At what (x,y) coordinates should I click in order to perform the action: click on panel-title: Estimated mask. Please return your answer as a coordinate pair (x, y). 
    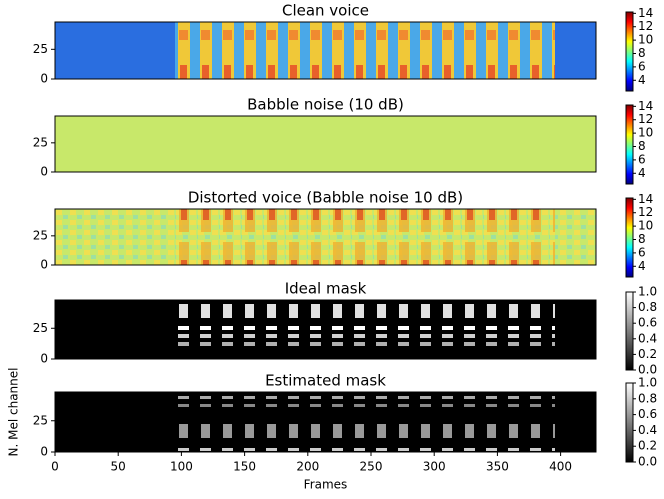
    Looking at the image, I should click on (325, 381).